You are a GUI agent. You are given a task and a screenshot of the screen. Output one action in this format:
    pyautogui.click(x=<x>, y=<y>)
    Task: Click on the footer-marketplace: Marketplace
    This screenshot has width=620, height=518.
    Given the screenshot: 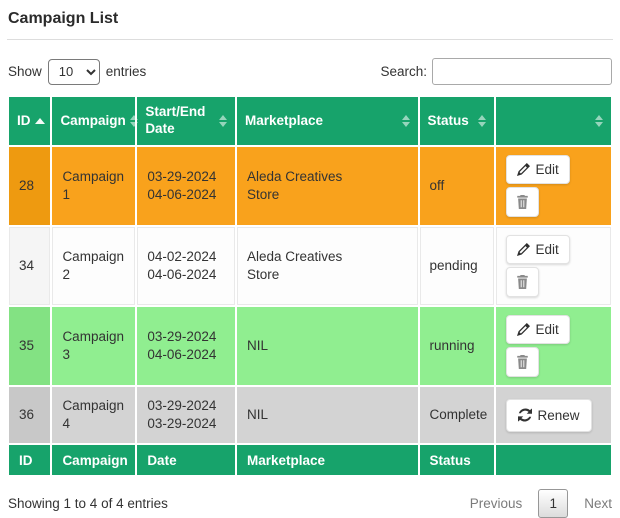 What is the action you would take?
    pyautogui.click(x=327, y=460)
    